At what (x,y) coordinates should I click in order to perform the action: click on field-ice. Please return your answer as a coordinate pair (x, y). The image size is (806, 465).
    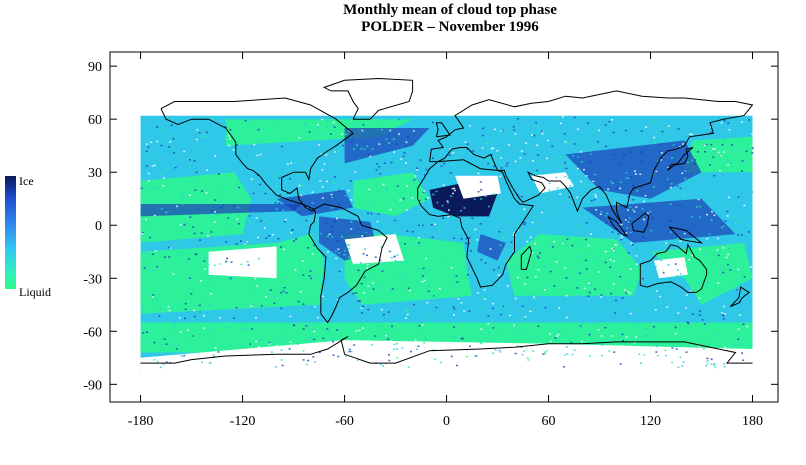
    Looking at the image, I should click on (633, 169).